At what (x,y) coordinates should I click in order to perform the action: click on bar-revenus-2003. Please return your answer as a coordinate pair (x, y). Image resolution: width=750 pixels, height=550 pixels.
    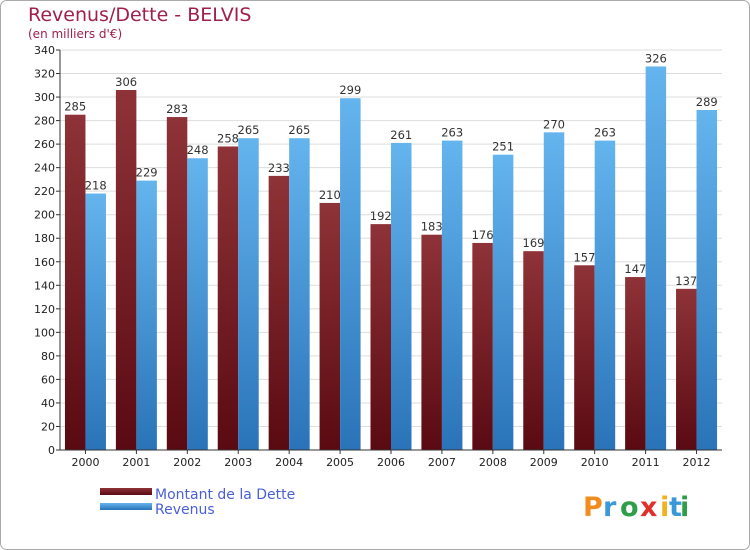
    Looking at the image, I should click on (248, 294).